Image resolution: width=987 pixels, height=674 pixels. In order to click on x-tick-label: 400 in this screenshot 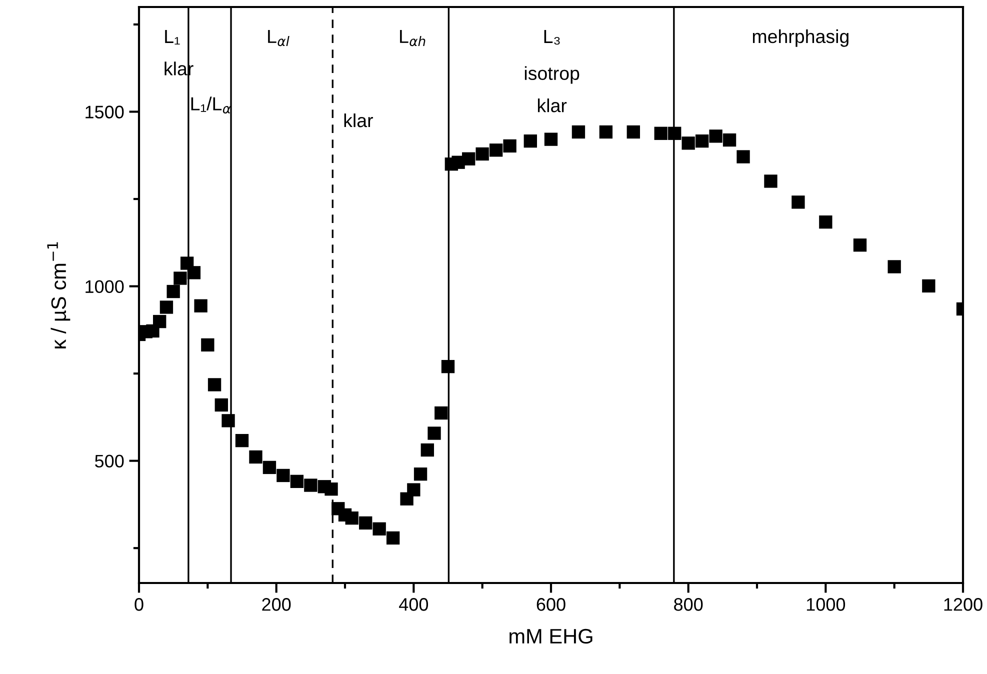, I will do `click(413, 604)`.